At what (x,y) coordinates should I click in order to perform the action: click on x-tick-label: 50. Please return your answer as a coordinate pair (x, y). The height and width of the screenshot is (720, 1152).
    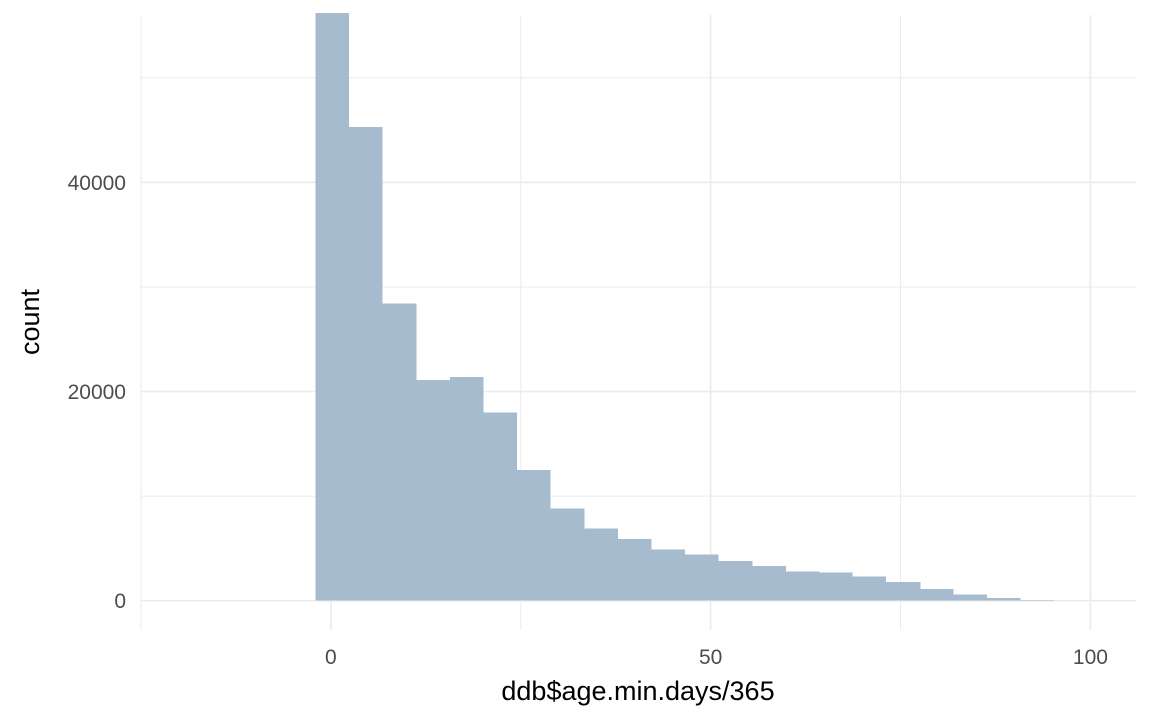
    Looking at the image, I should click on (710, 657).